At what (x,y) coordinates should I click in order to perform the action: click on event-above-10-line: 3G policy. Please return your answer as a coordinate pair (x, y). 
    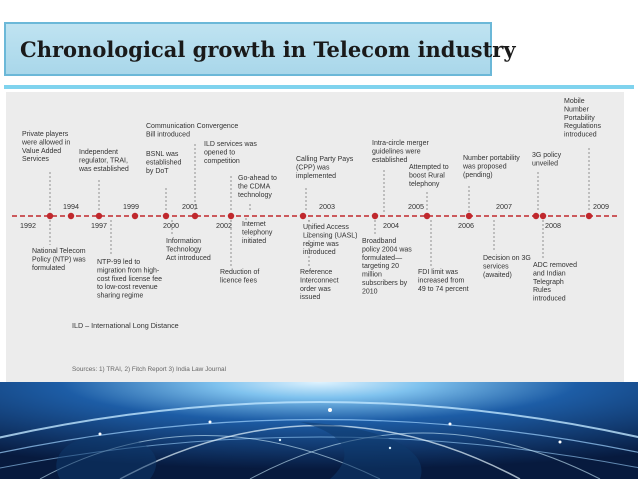
    Looking at the image, I should click on (547, 155).